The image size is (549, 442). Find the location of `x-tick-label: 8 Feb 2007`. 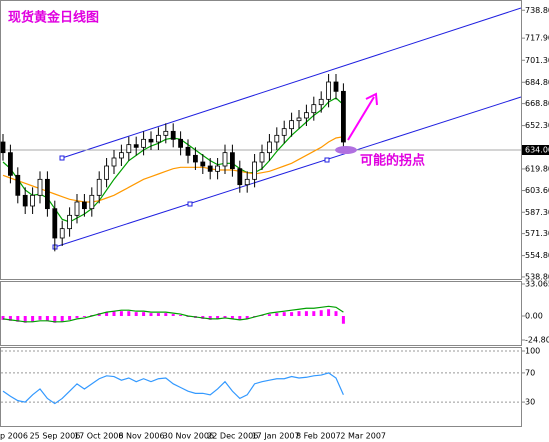

x-tick-label: 8 Feb 2007 is located at coordinates (318, 436).